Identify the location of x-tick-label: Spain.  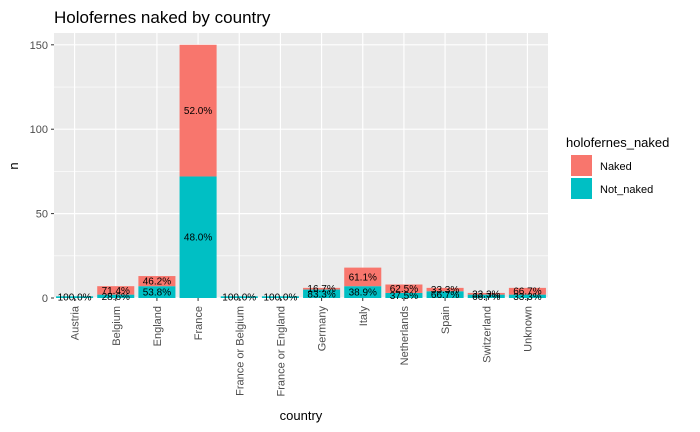
(446, 320).